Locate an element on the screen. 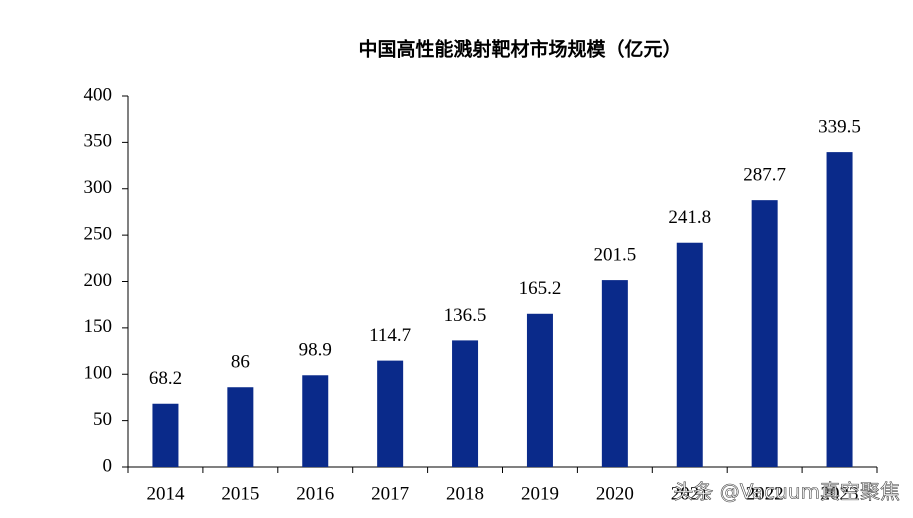 This screenshot has height=518, width=913. x-tick-label: 2018 is located at coordinates (465, 493).